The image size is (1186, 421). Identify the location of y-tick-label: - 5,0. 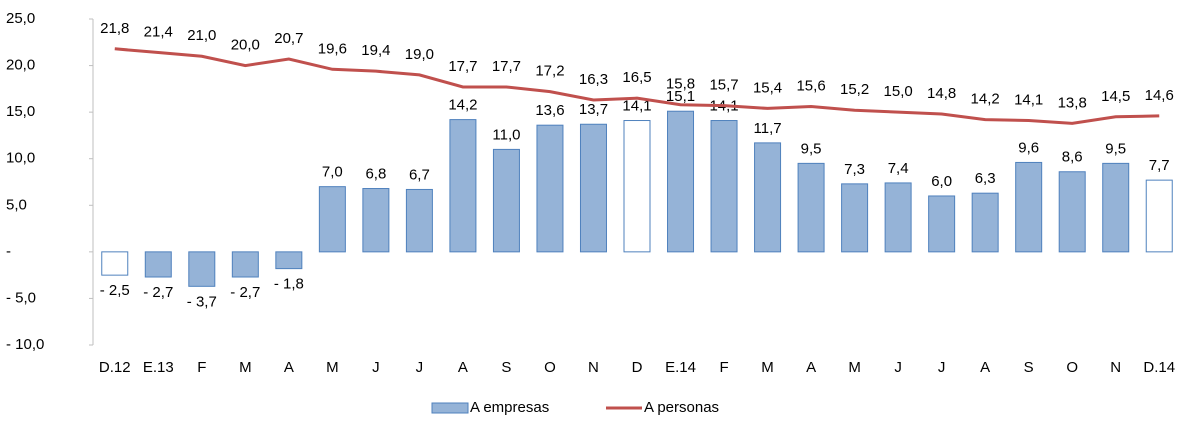
(21, 297).